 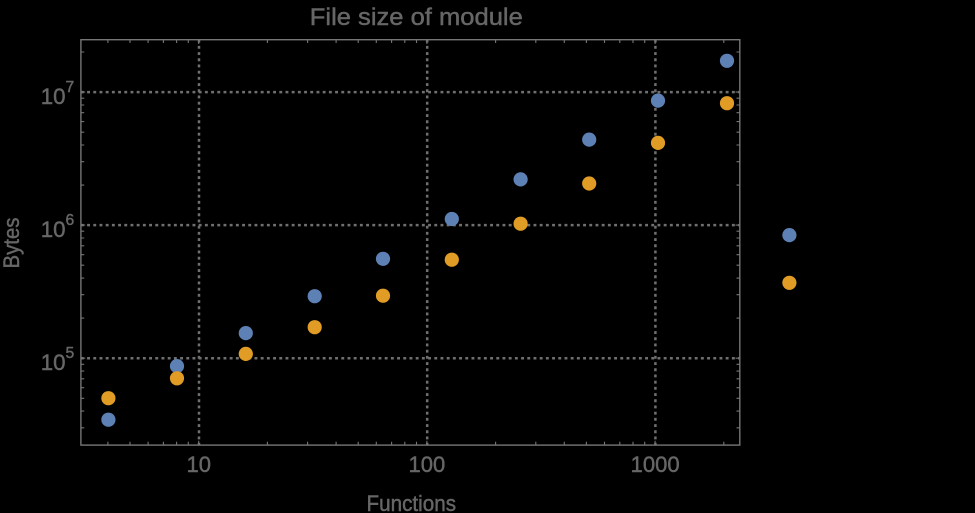 What do you see at coordinates (427, 464) in the screenshot?
I see `svg-text: 100` at bounding box center [427, 464].